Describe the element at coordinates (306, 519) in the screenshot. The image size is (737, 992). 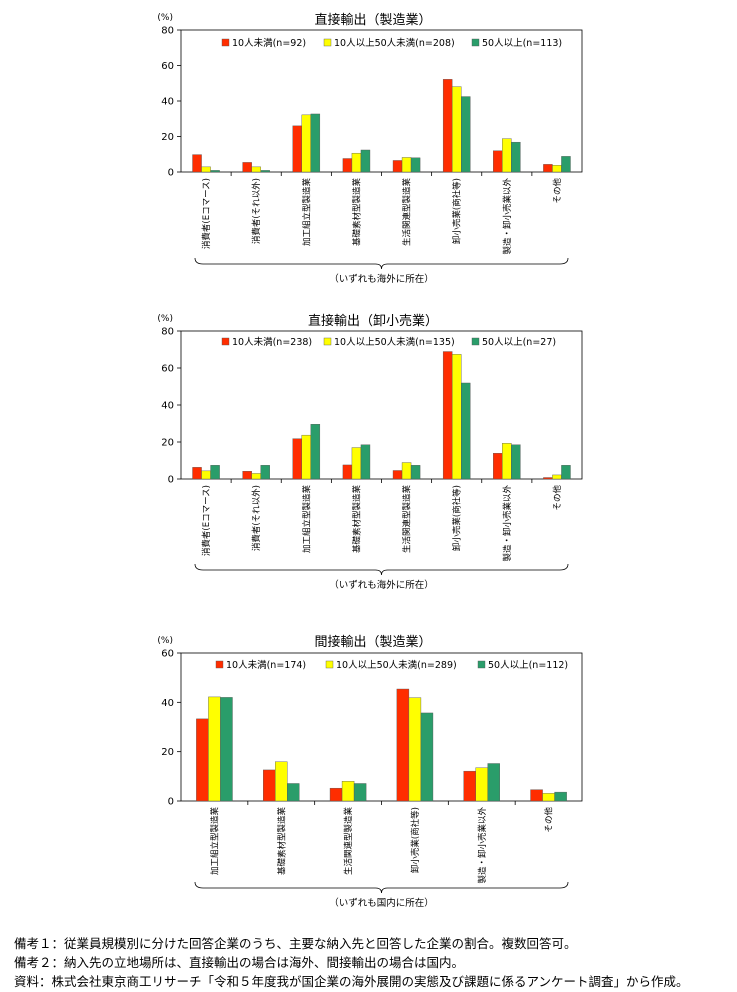
I see `x-tick-label: 加工組立型製造業` at that location.